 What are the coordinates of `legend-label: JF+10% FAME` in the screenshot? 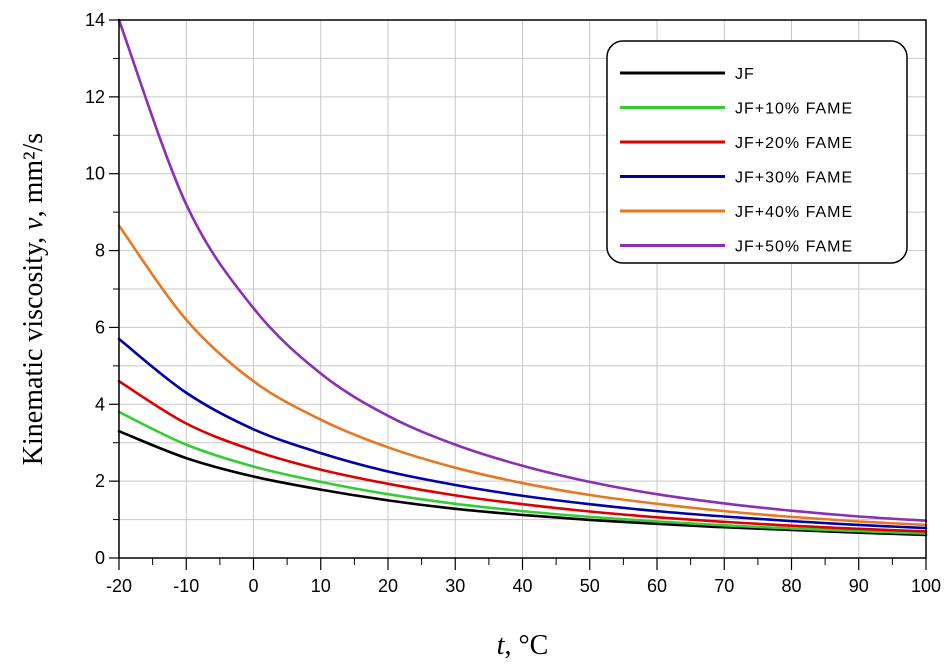 It's located at (794, 109).